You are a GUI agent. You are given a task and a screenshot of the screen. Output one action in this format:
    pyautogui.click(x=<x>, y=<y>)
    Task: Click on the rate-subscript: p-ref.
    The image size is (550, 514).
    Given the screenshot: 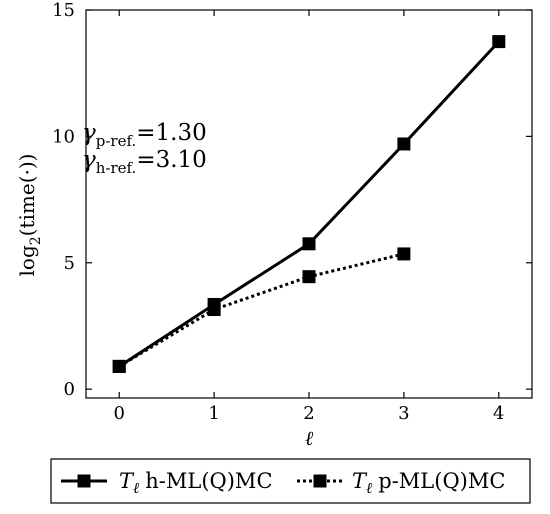 What is the action you would take?
    pyautogui.click(x=116, y=141)
    